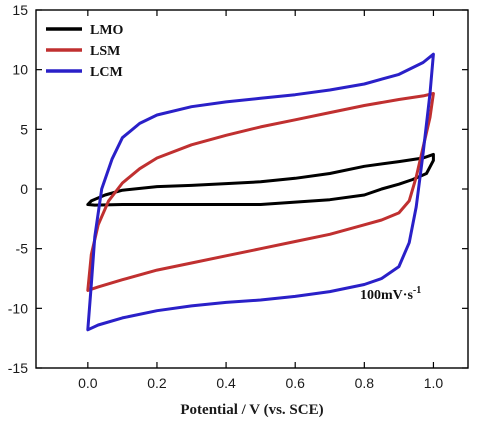  I want to click on x-tick-label: 0.4, so click(226, 383).